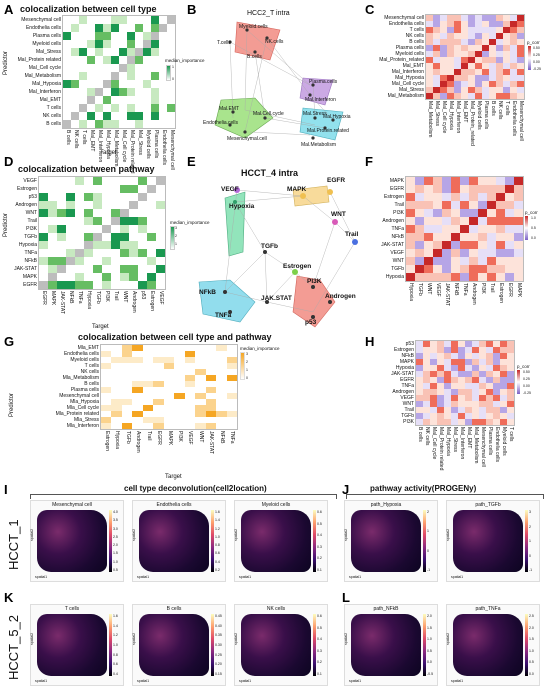  What do you see at coordinates (386, 541) in the screenshot?
I see `tissue-map` at bounding box center [386, 541].